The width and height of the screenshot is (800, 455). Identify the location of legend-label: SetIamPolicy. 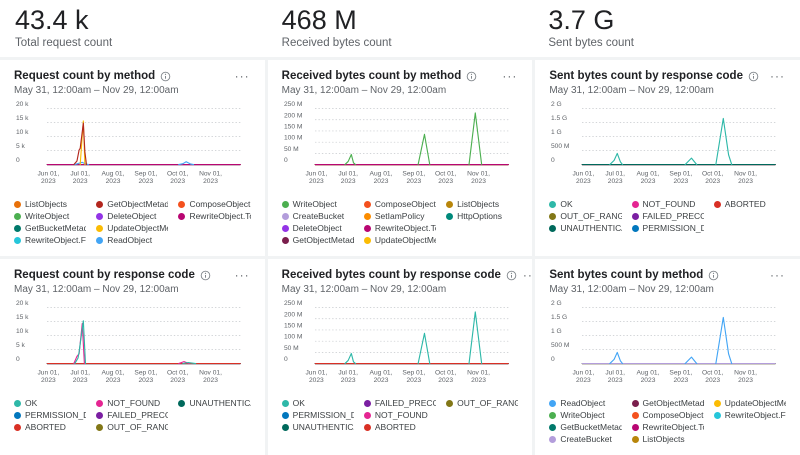
(399, 216).